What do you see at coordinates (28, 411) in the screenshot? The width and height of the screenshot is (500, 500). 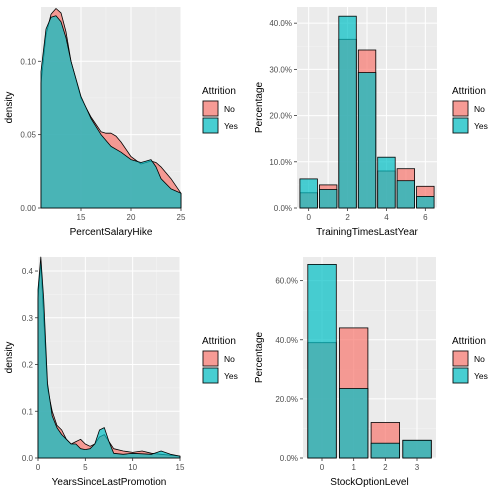 I see `y-tick-label: 0.1` at bounding box center [28, 411].